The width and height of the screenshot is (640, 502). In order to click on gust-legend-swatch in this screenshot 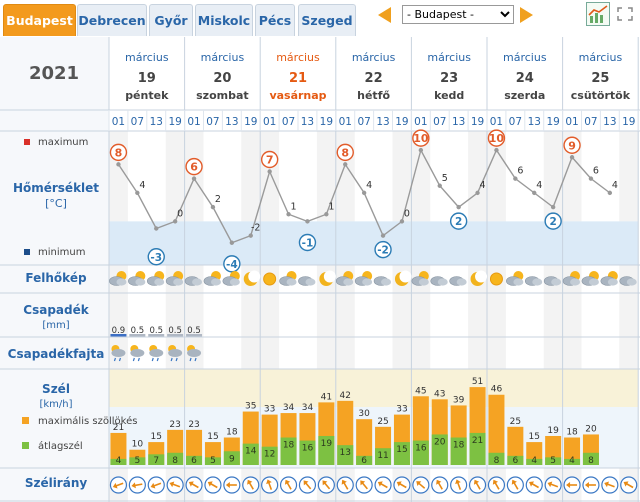, I will do `click(25, 420)`.